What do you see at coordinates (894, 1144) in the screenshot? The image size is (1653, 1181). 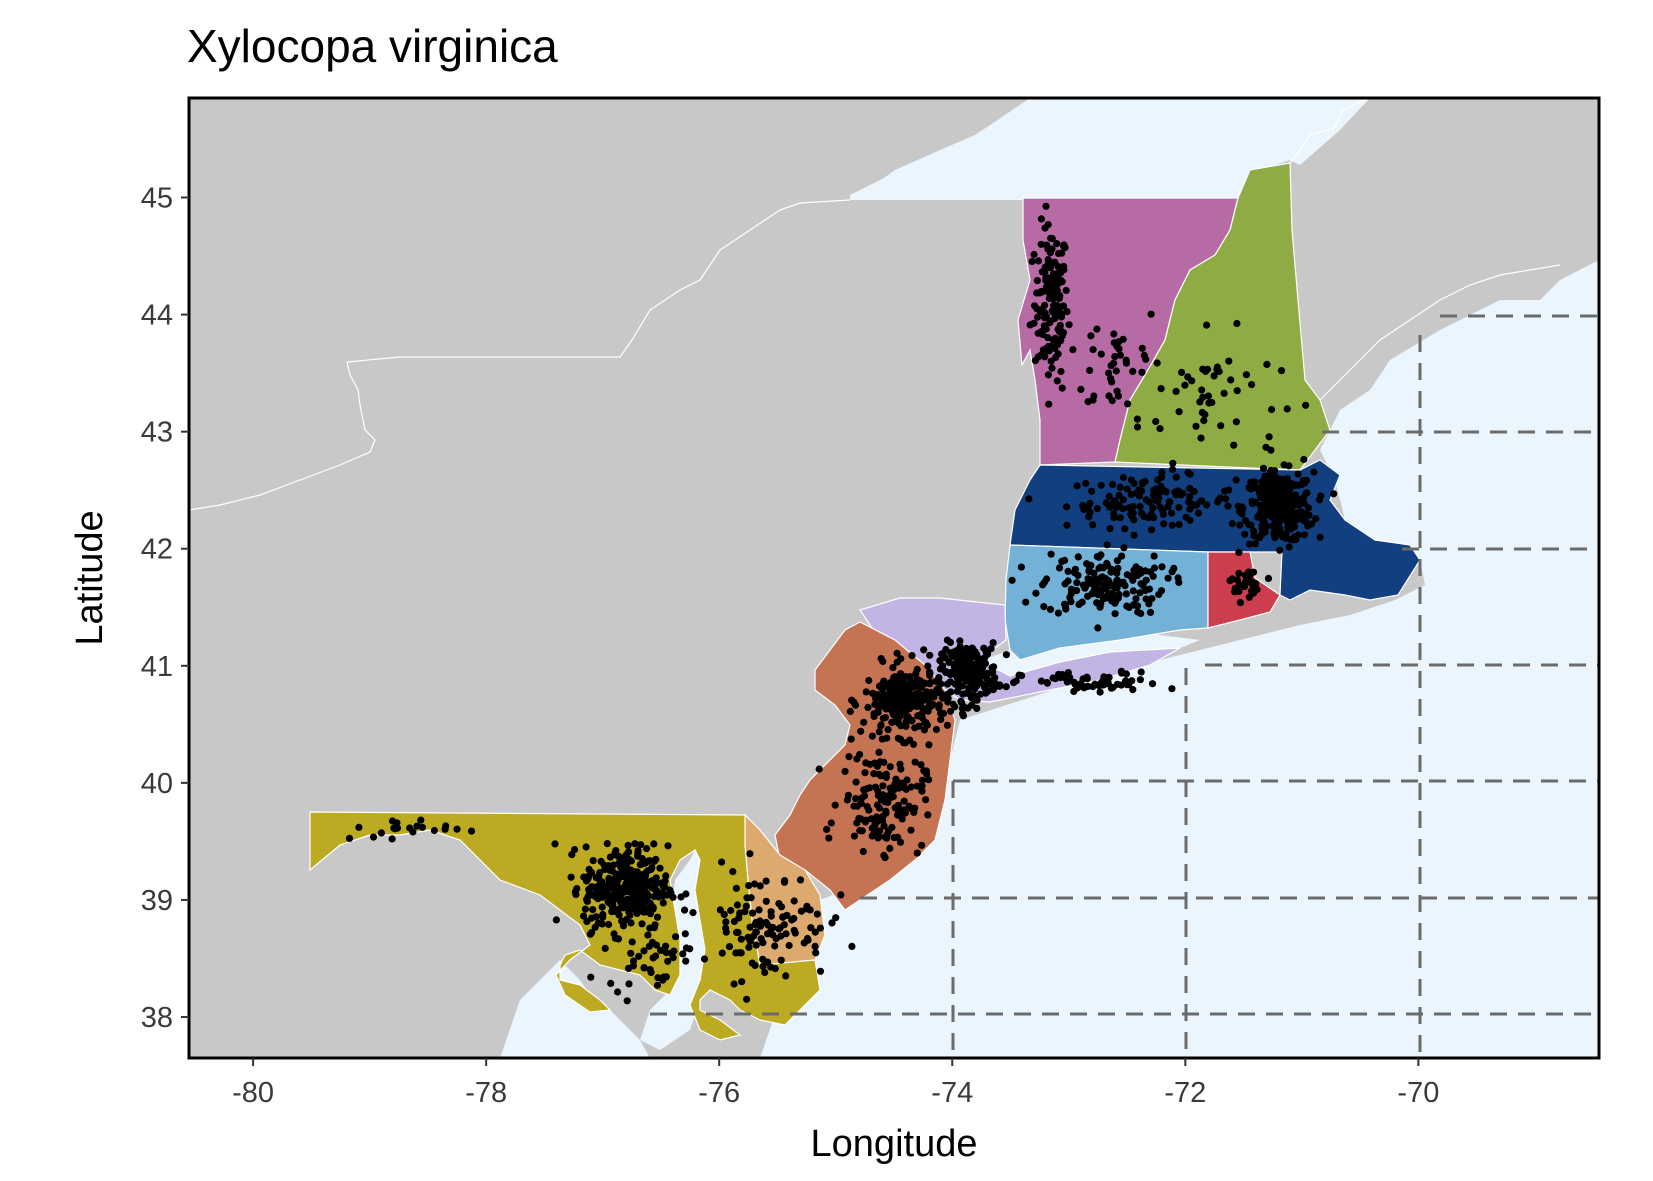 I see `x-axis-title: Longitude` at bounding box center [894, 1144].